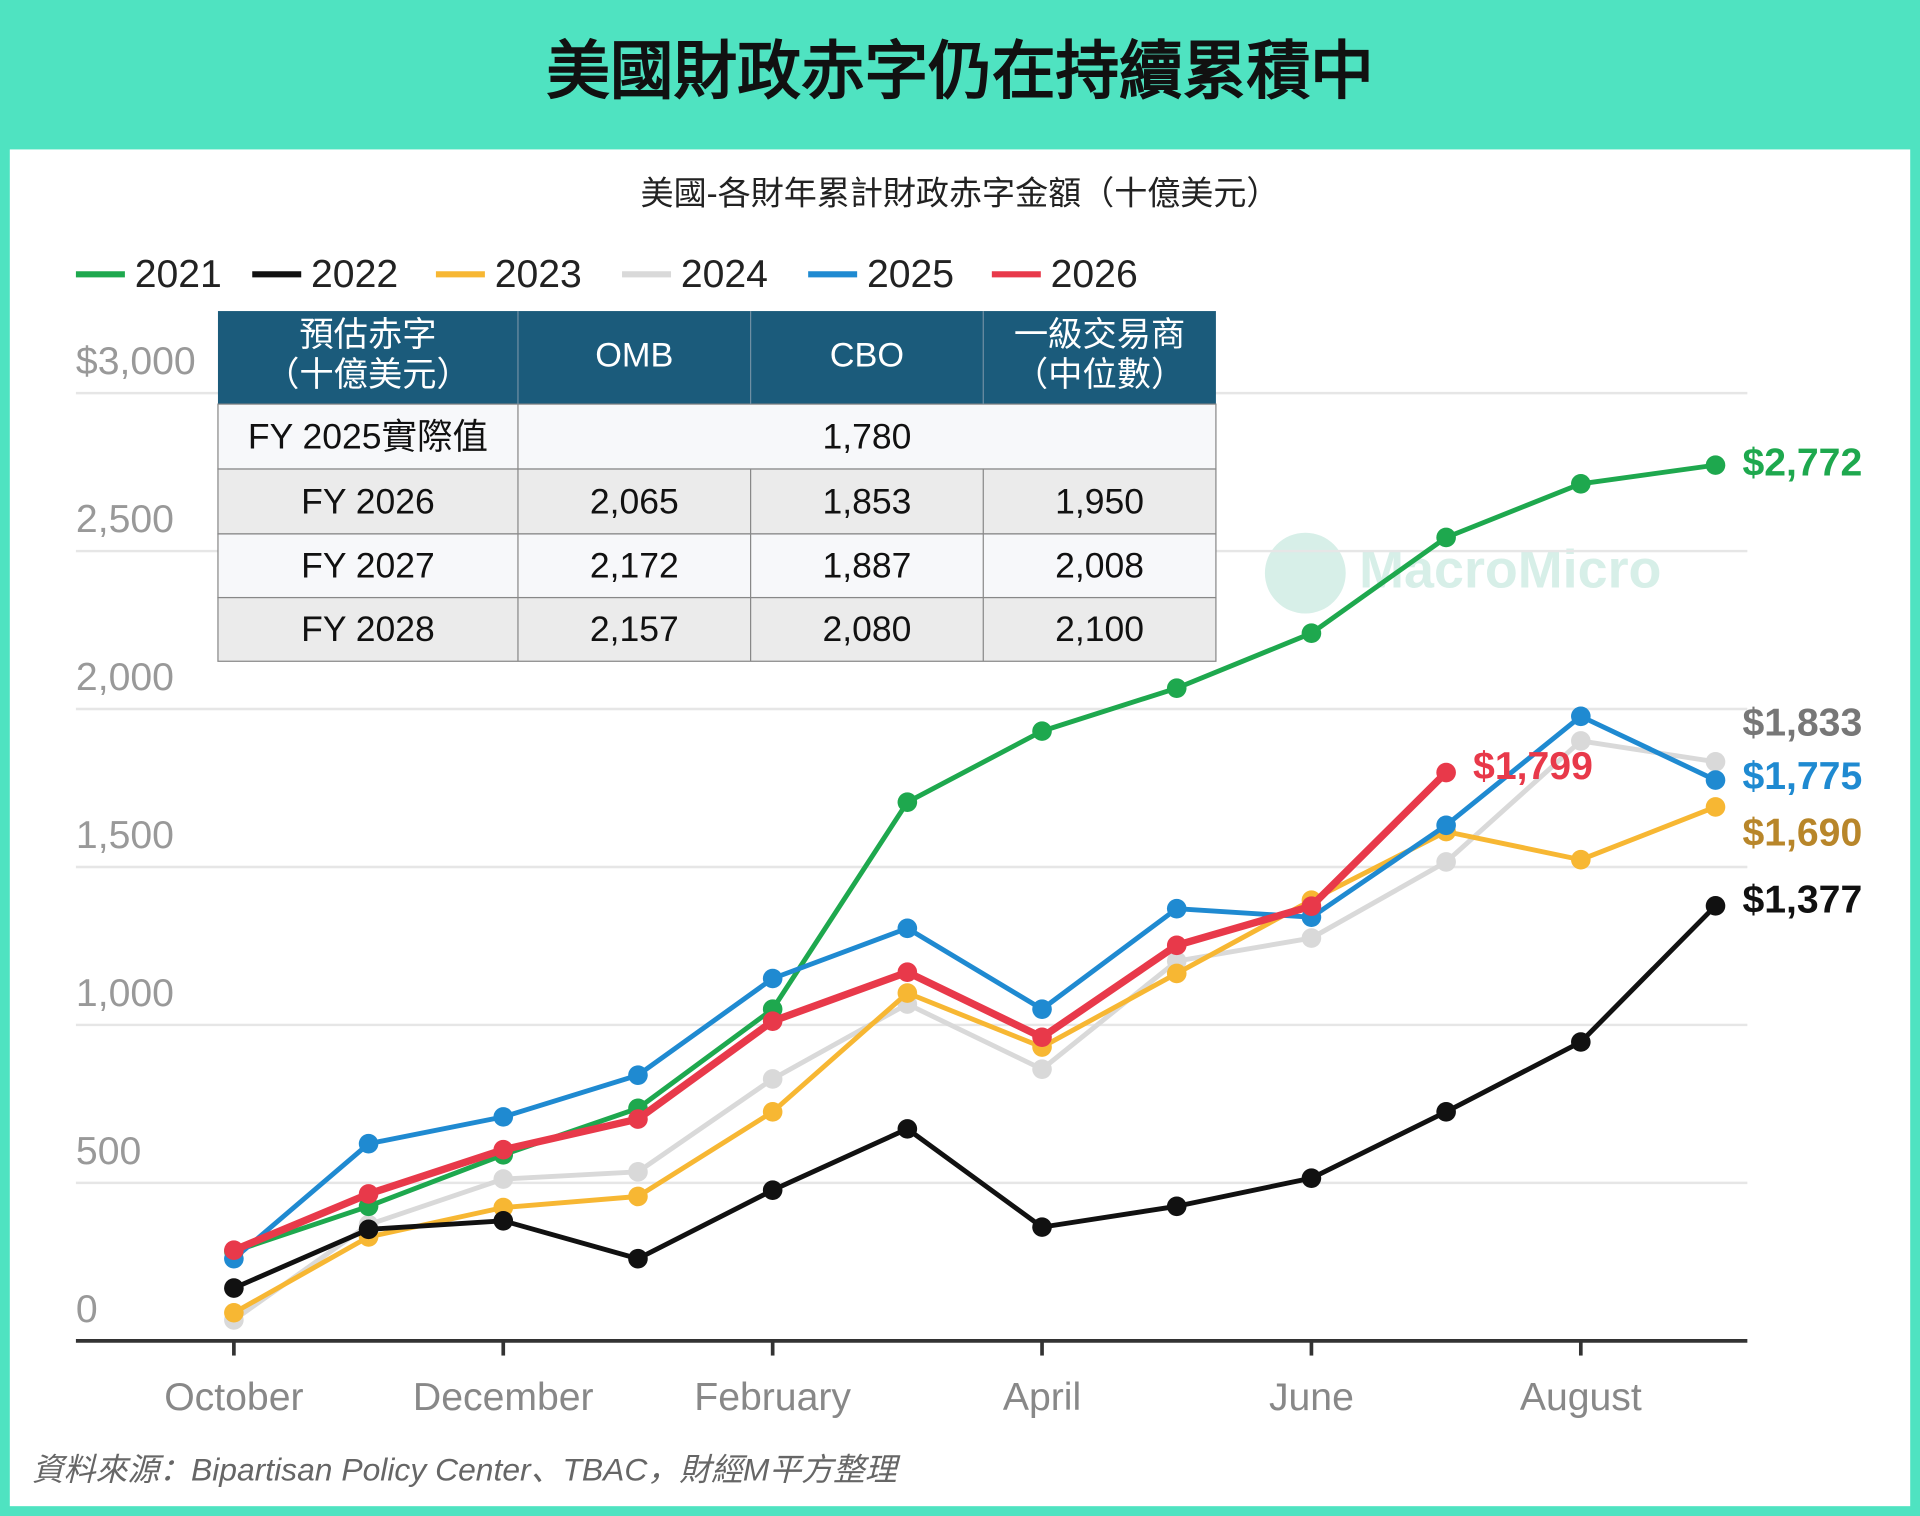 This screenshot has height=1516, width=1920. What do you see at coordinates (634, 629) in the screenshot?
I see `table-cell: 2,157` at bounding box center [634, 629].